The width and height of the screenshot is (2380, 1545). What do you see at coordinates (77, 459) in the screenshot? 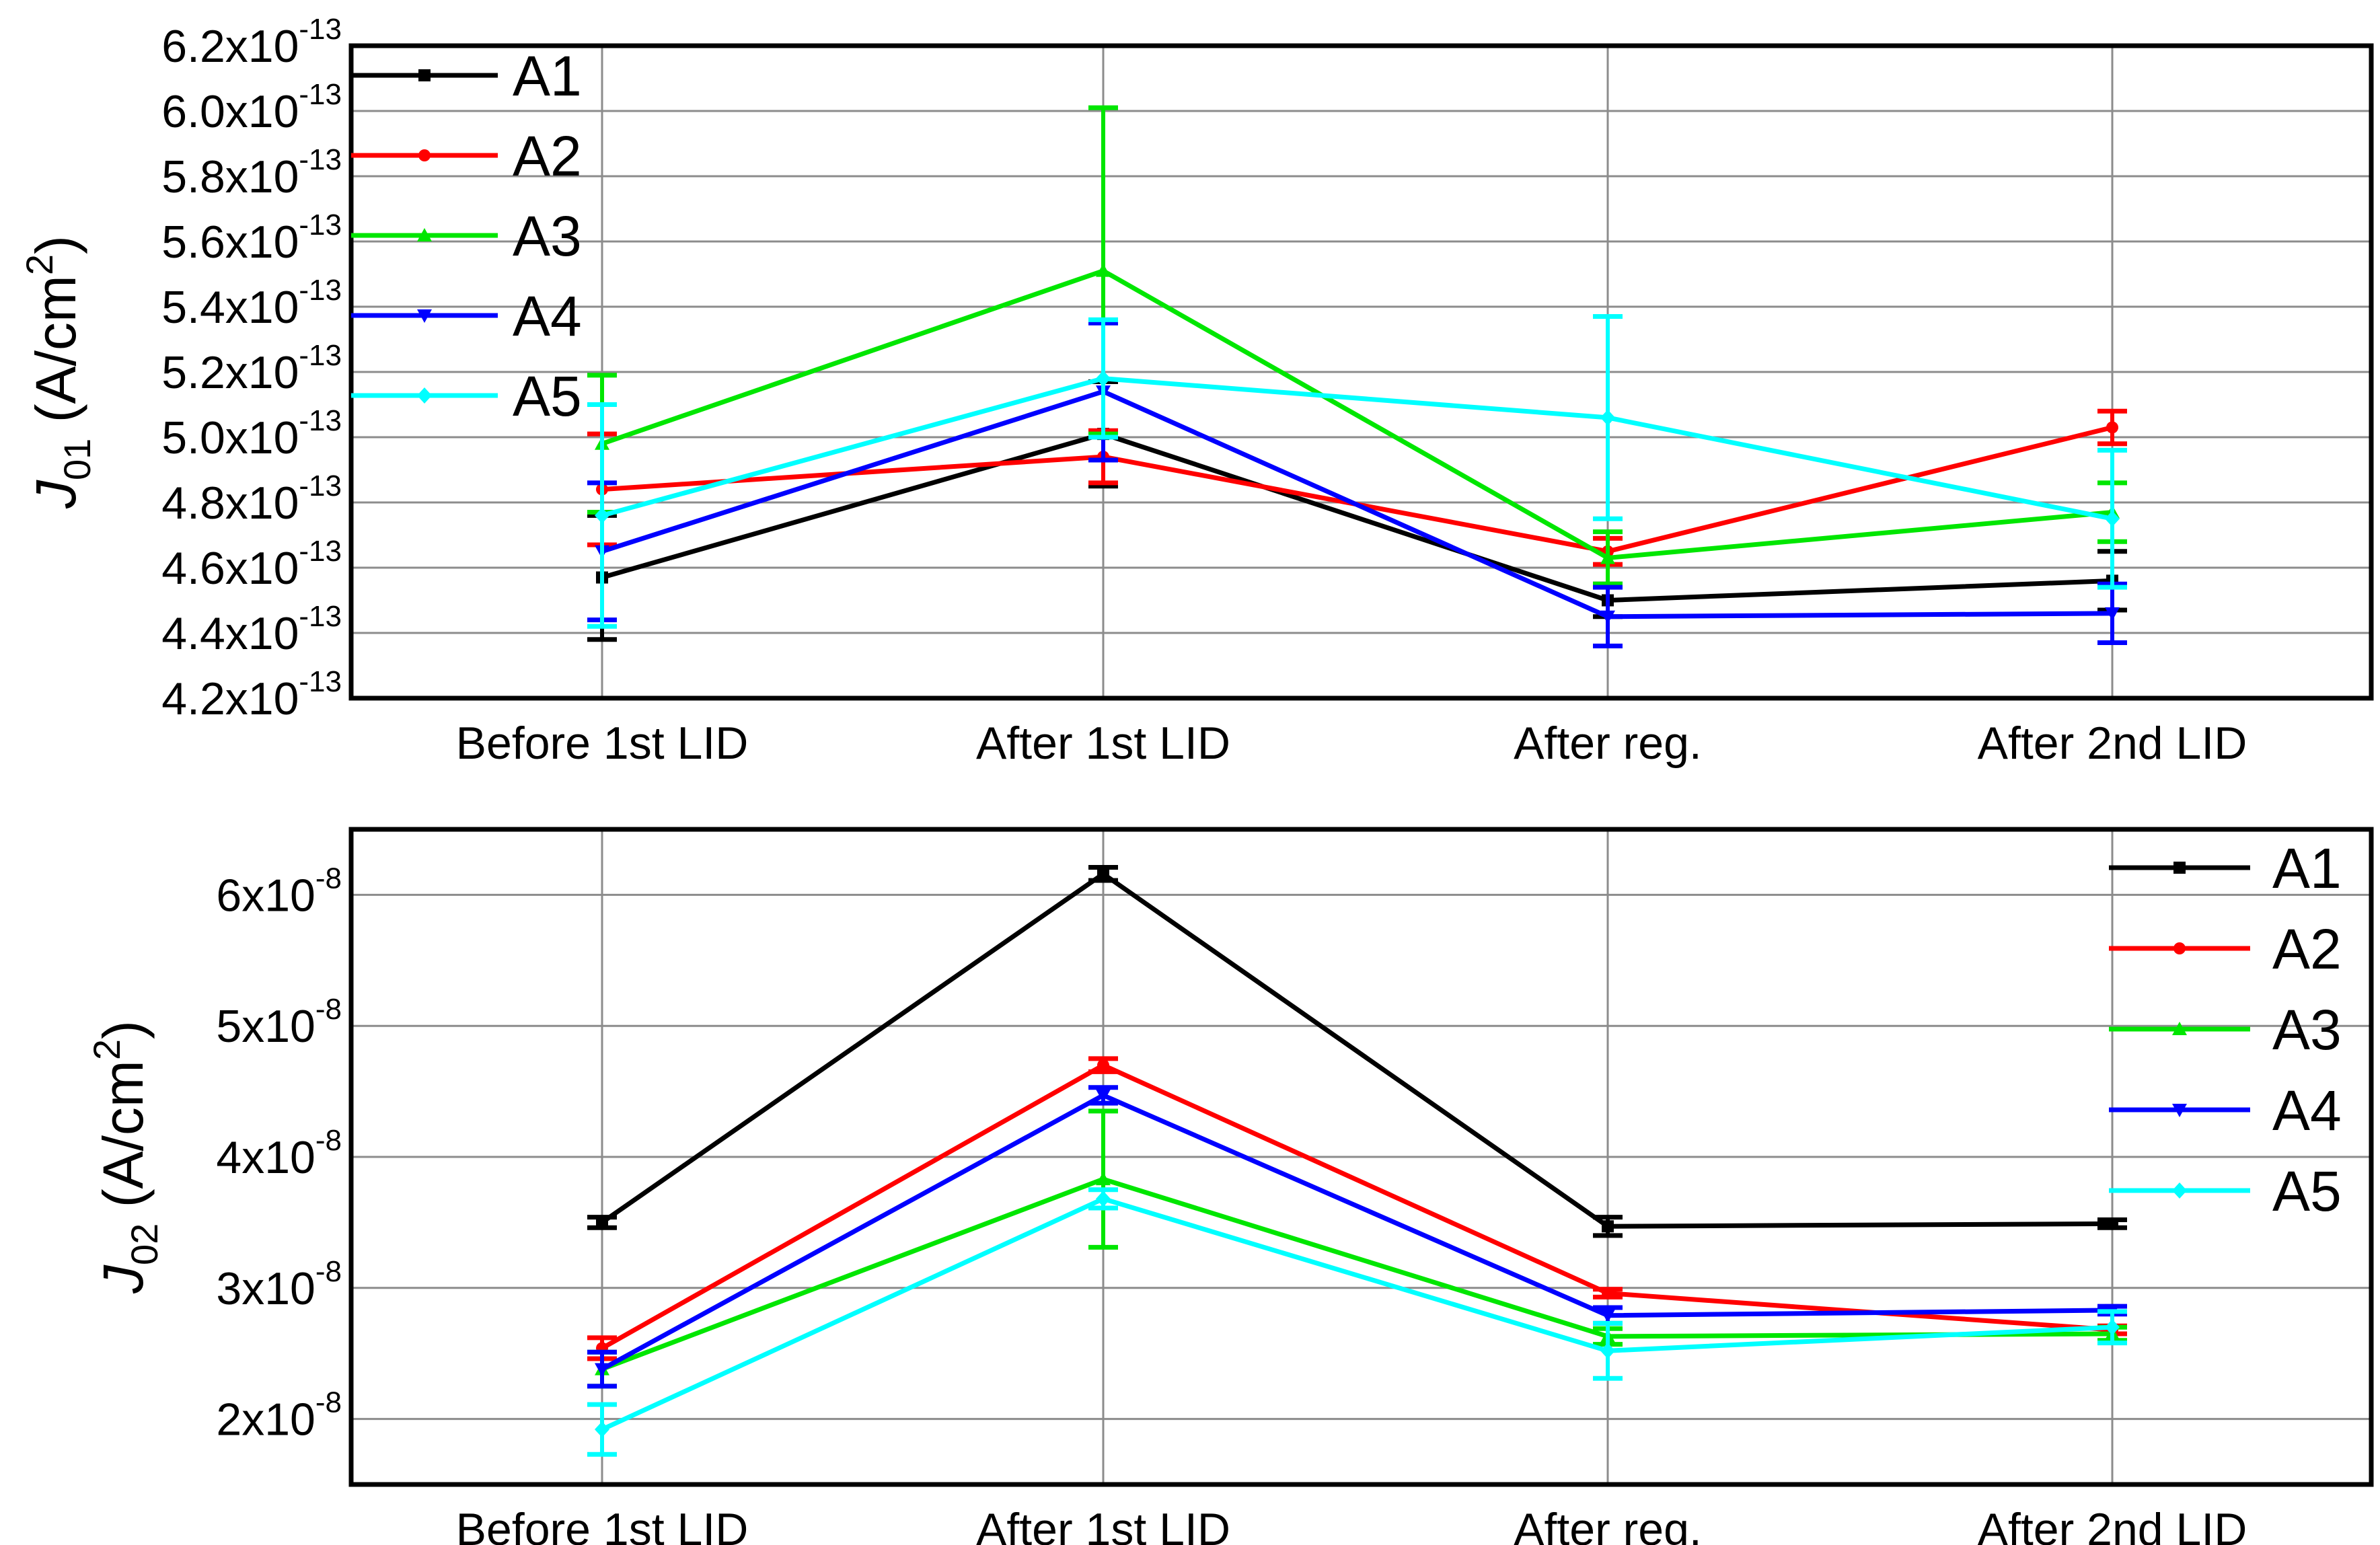
I see `y-label-subscript: 01` at bounding box center [77, 459].